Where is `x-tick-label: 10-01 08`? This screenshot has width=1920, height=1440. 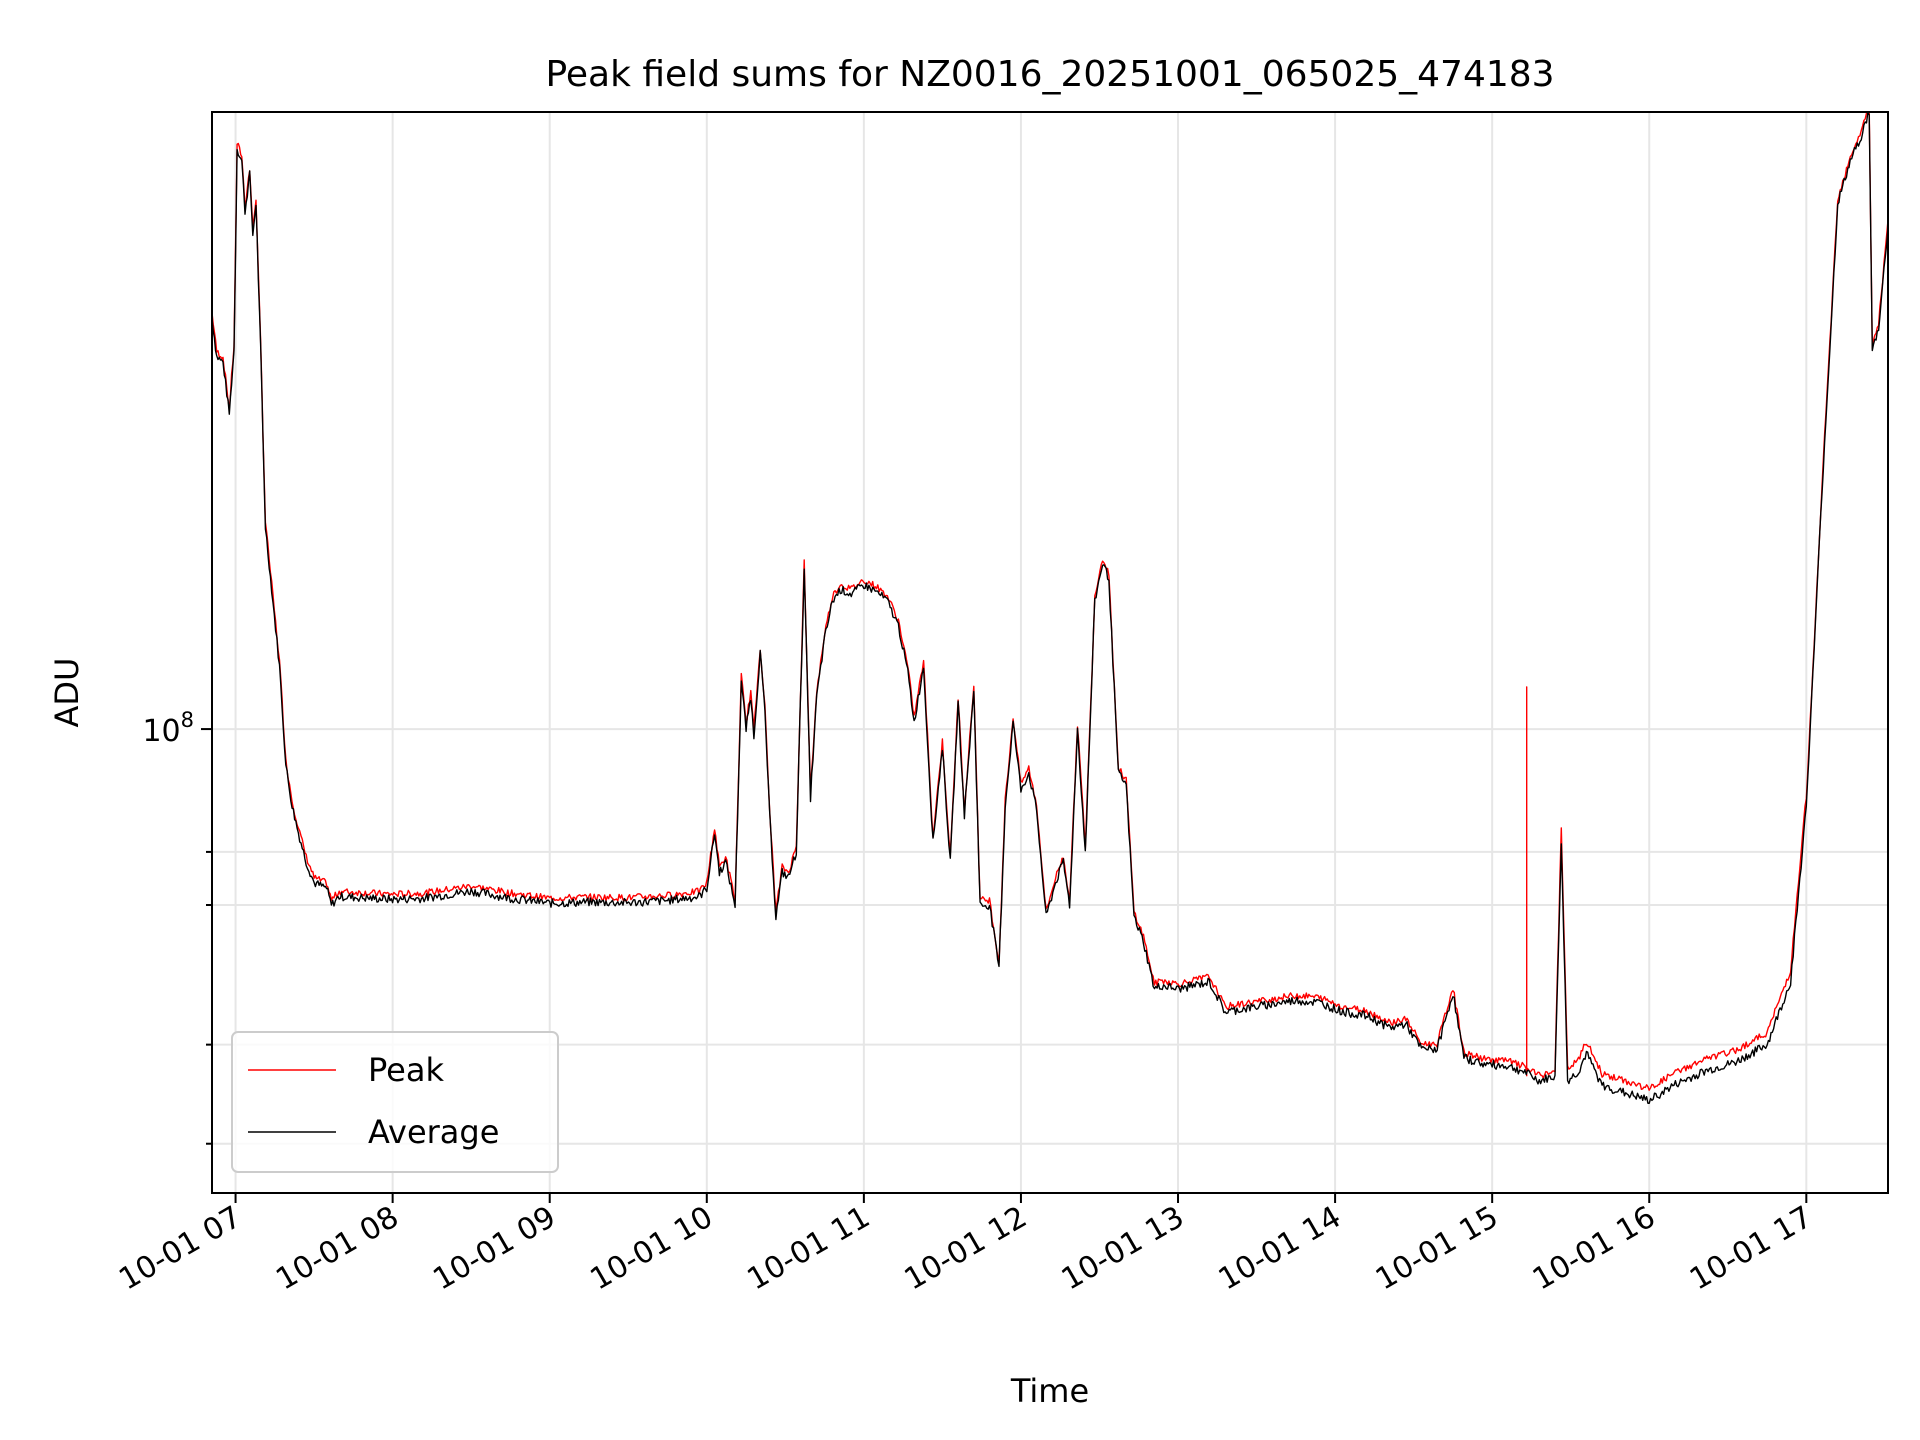 x-tick-label: 10-01 08 is located at coordinates (337, 1249).